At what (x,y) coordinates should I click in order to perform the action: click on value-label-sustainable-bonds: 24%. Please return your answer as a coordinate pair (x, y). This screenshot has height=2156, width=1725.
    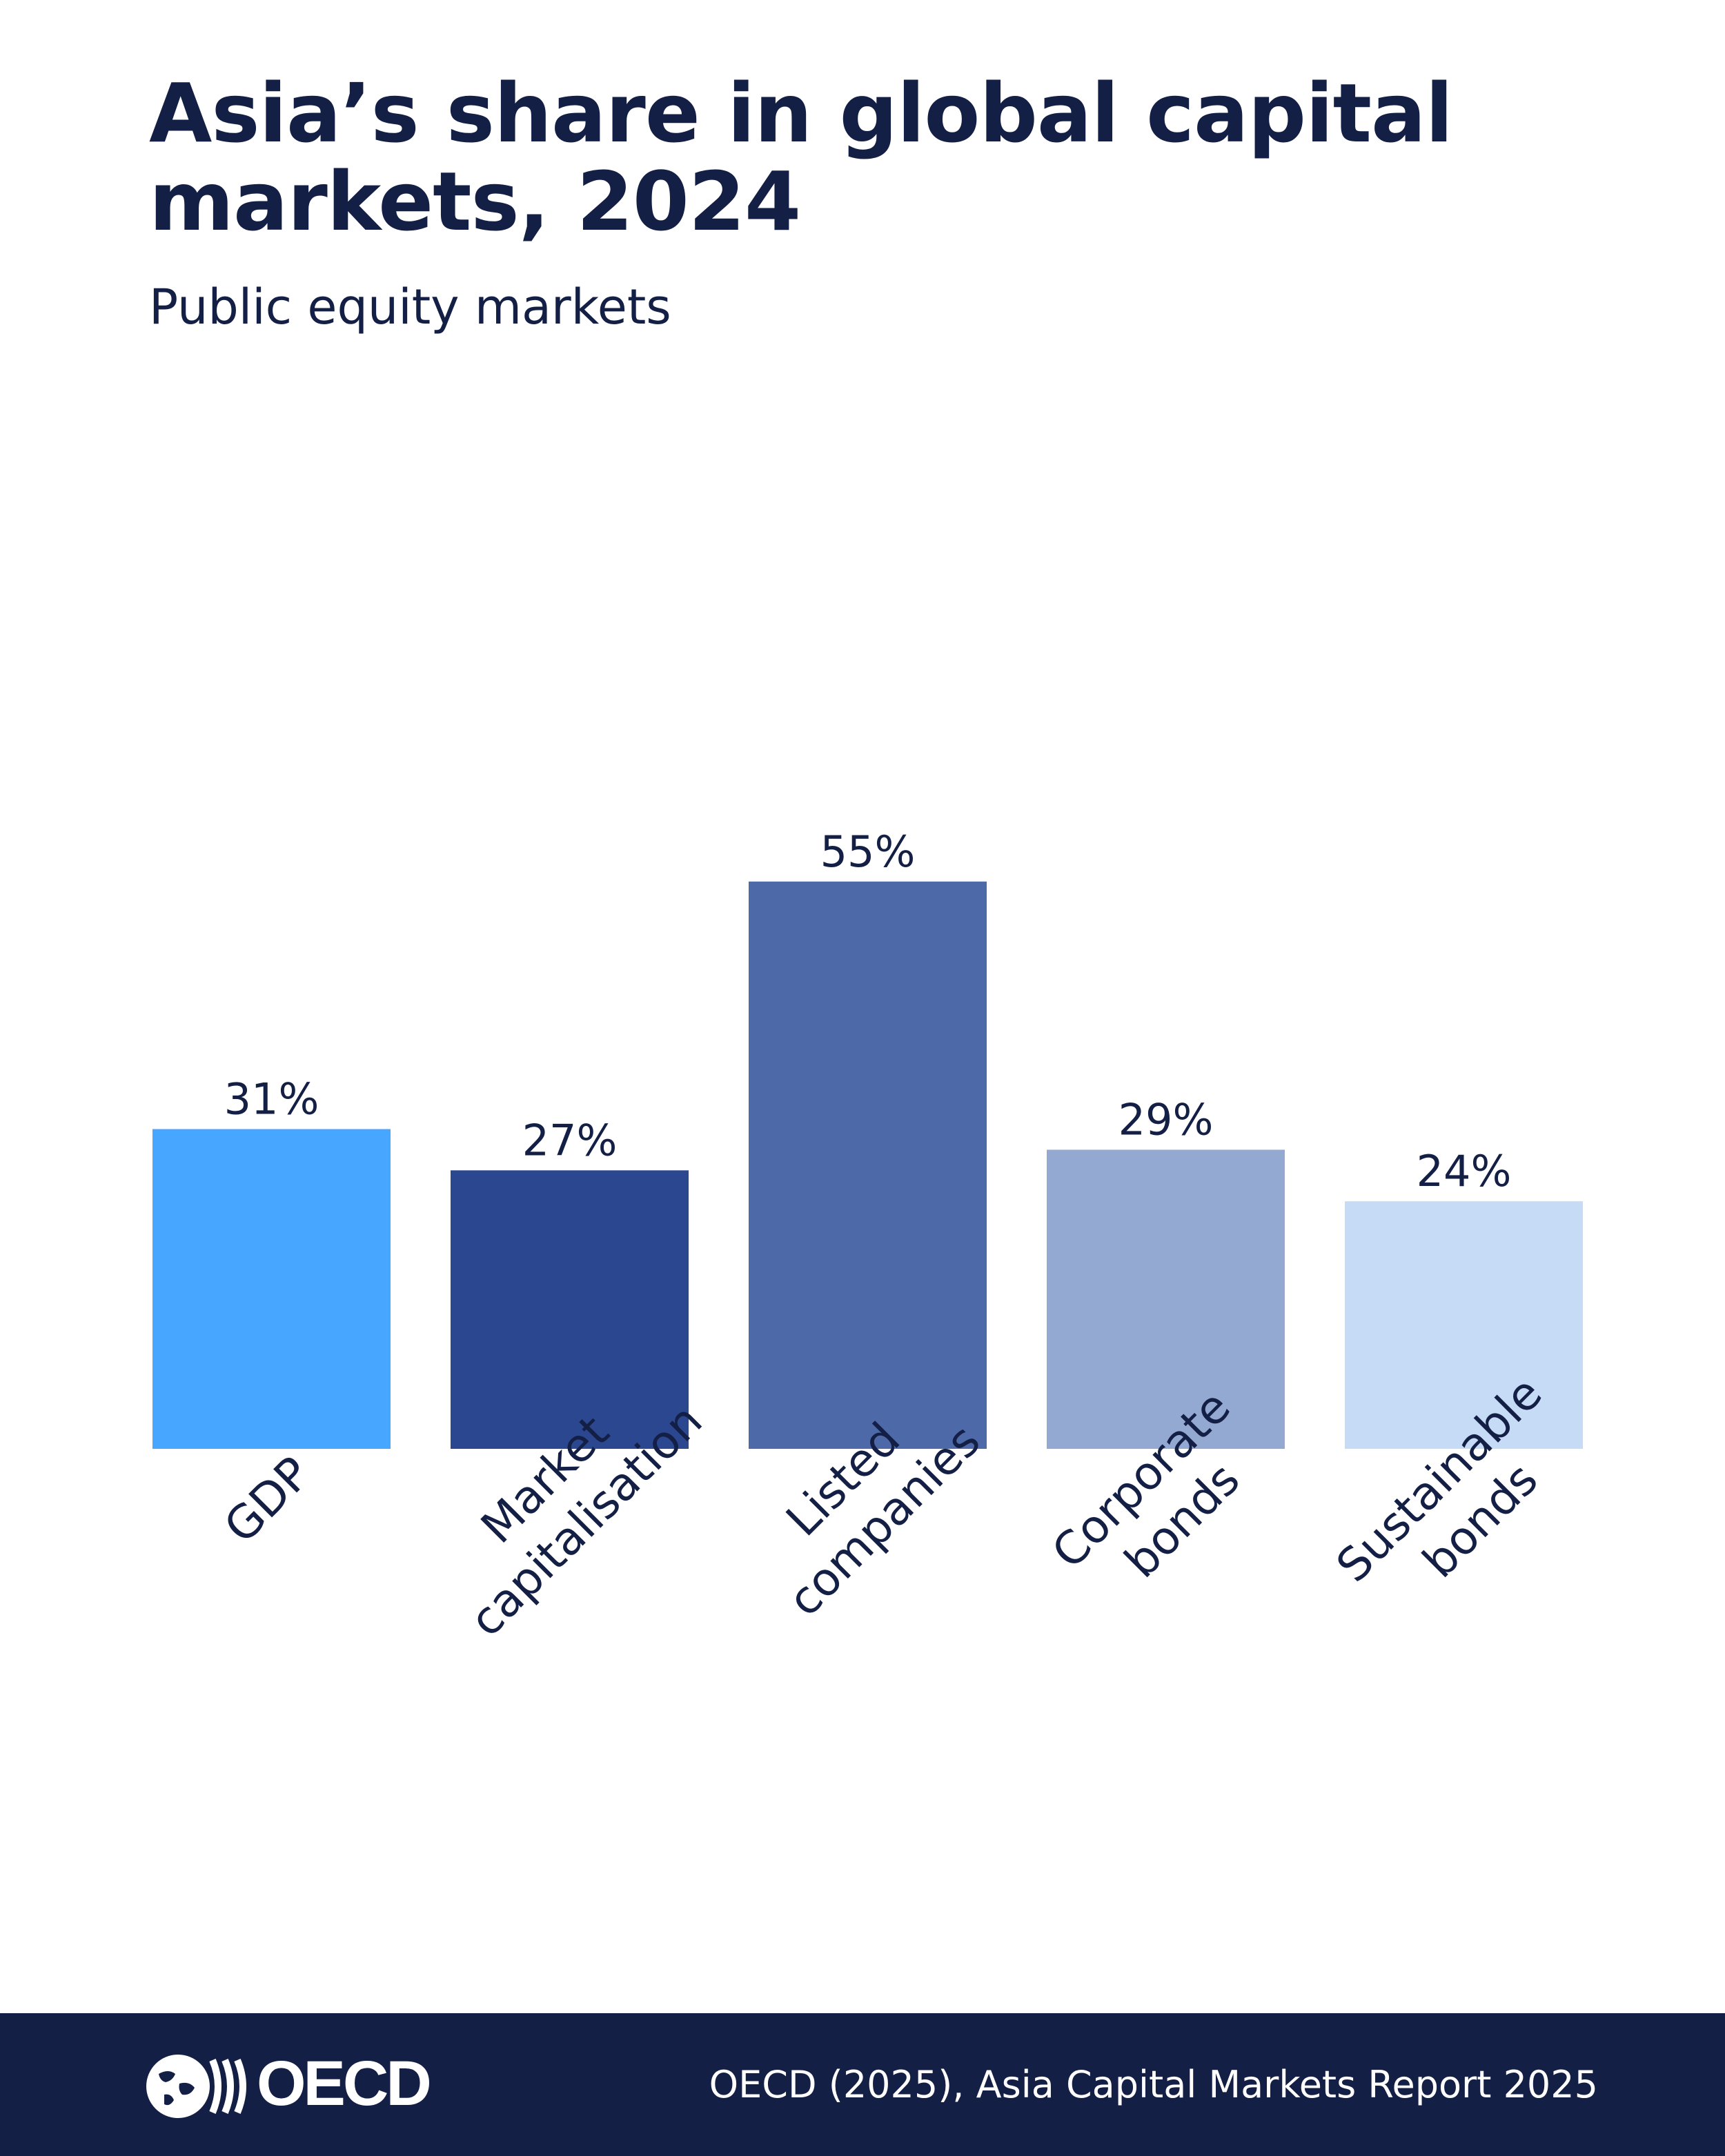
    Looking at the image, I should click on (1464, 1171).